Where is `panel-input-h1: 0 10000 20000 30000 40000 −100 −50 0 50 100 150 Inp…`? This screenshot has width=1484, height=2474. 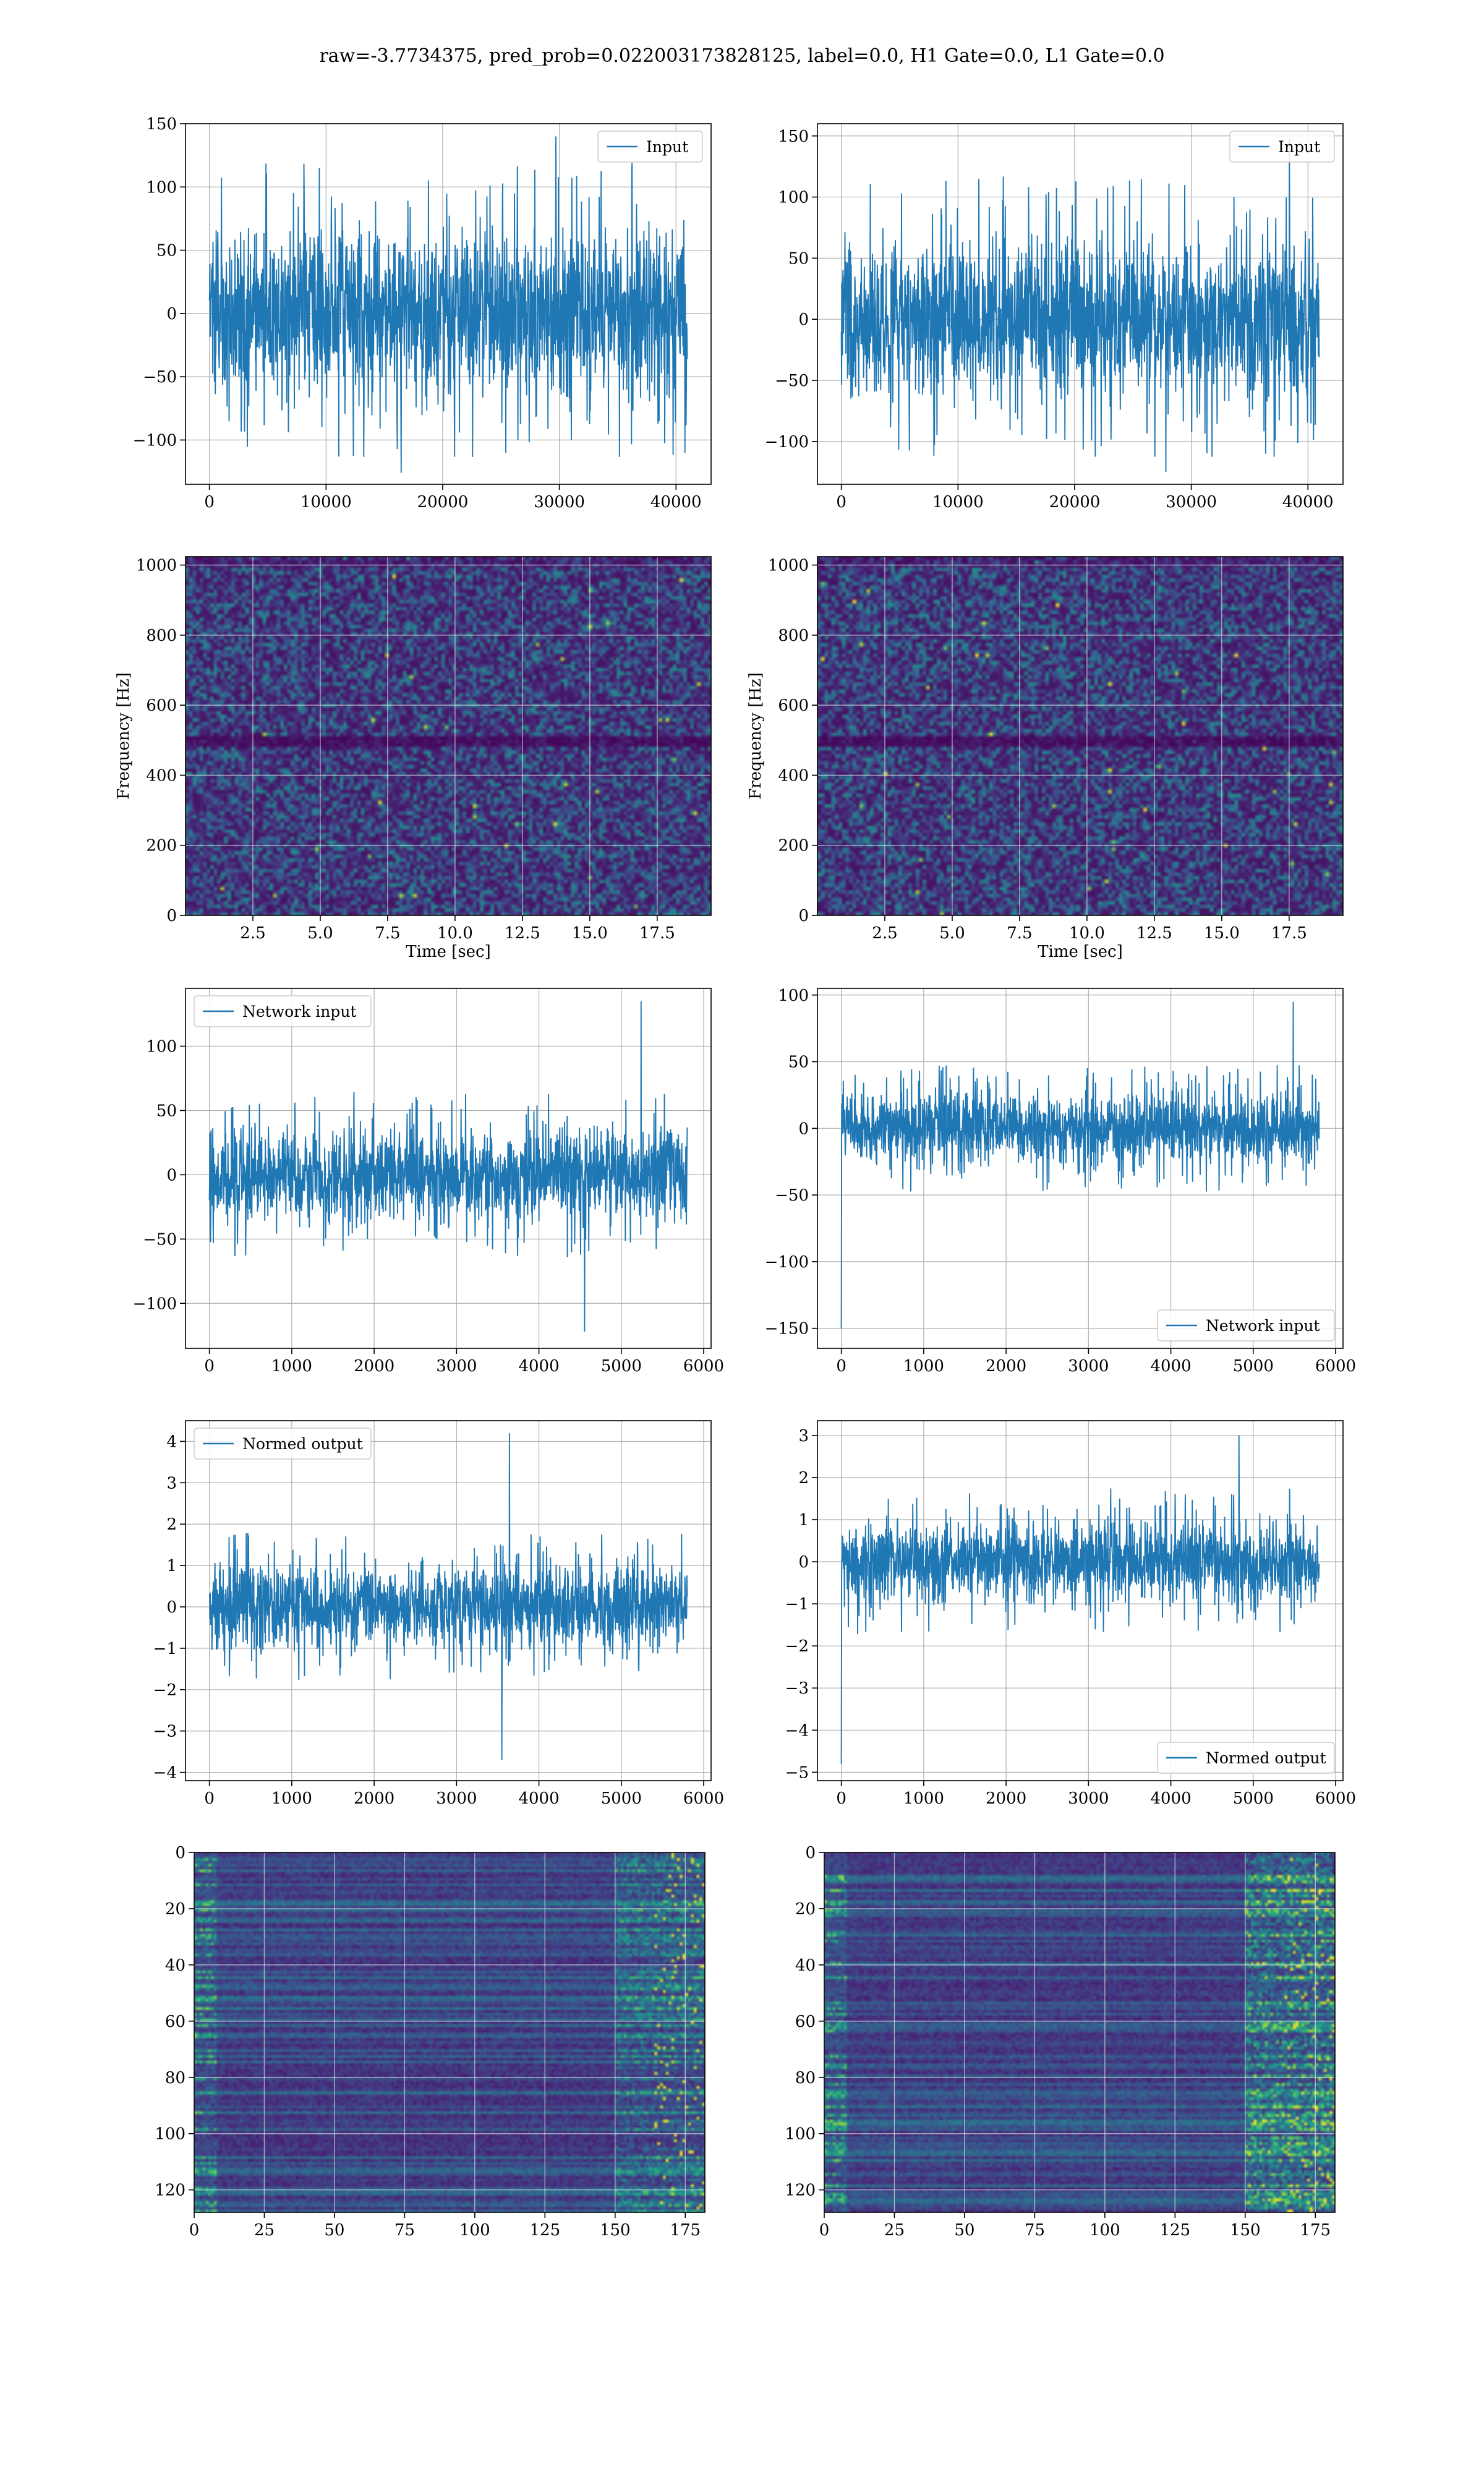 panel-input-h1: 0 10000 20000 30000 40000 −100 −50 0 50 100 150 Inp… is located at coordinates (422, 313).